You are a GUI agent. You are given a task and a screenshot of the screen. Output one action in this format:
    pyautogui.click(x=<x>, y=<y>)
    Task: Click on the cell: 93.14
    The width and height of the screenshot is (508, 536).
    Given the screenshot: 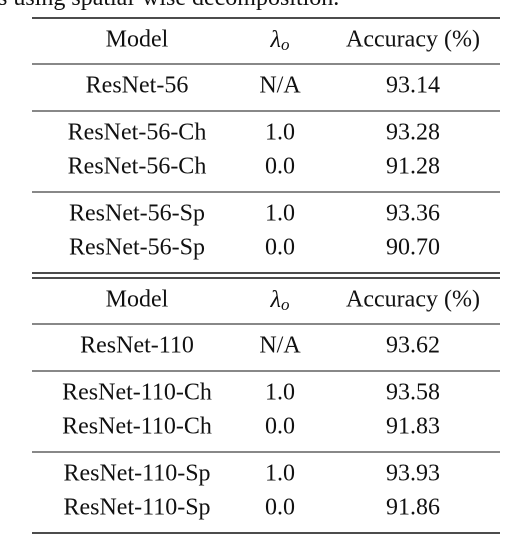 What is the action you would take?
    pyautogui.click(x=413, y=86)
    